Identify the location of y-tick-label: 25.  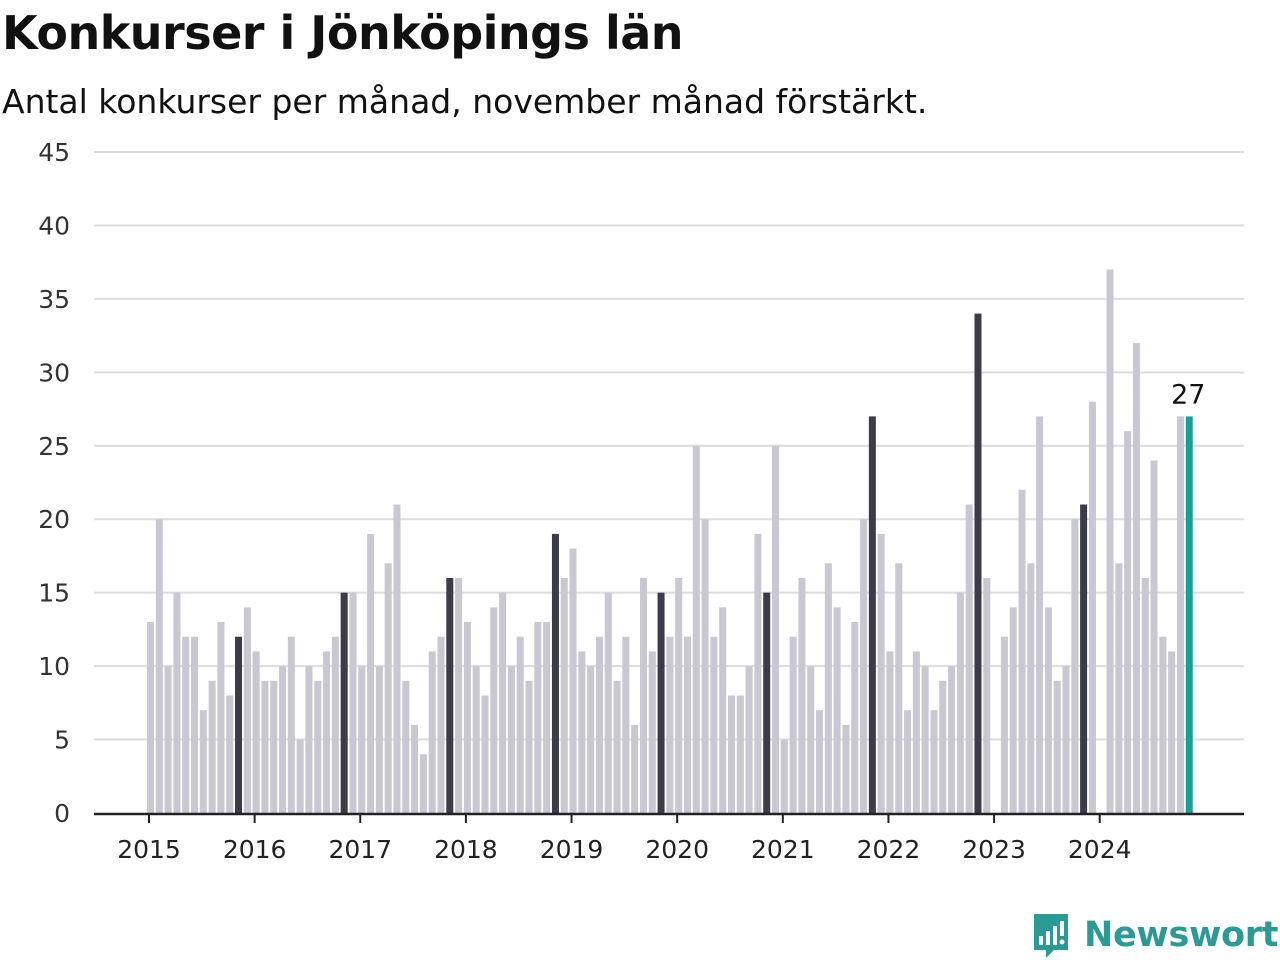
(54, 446).